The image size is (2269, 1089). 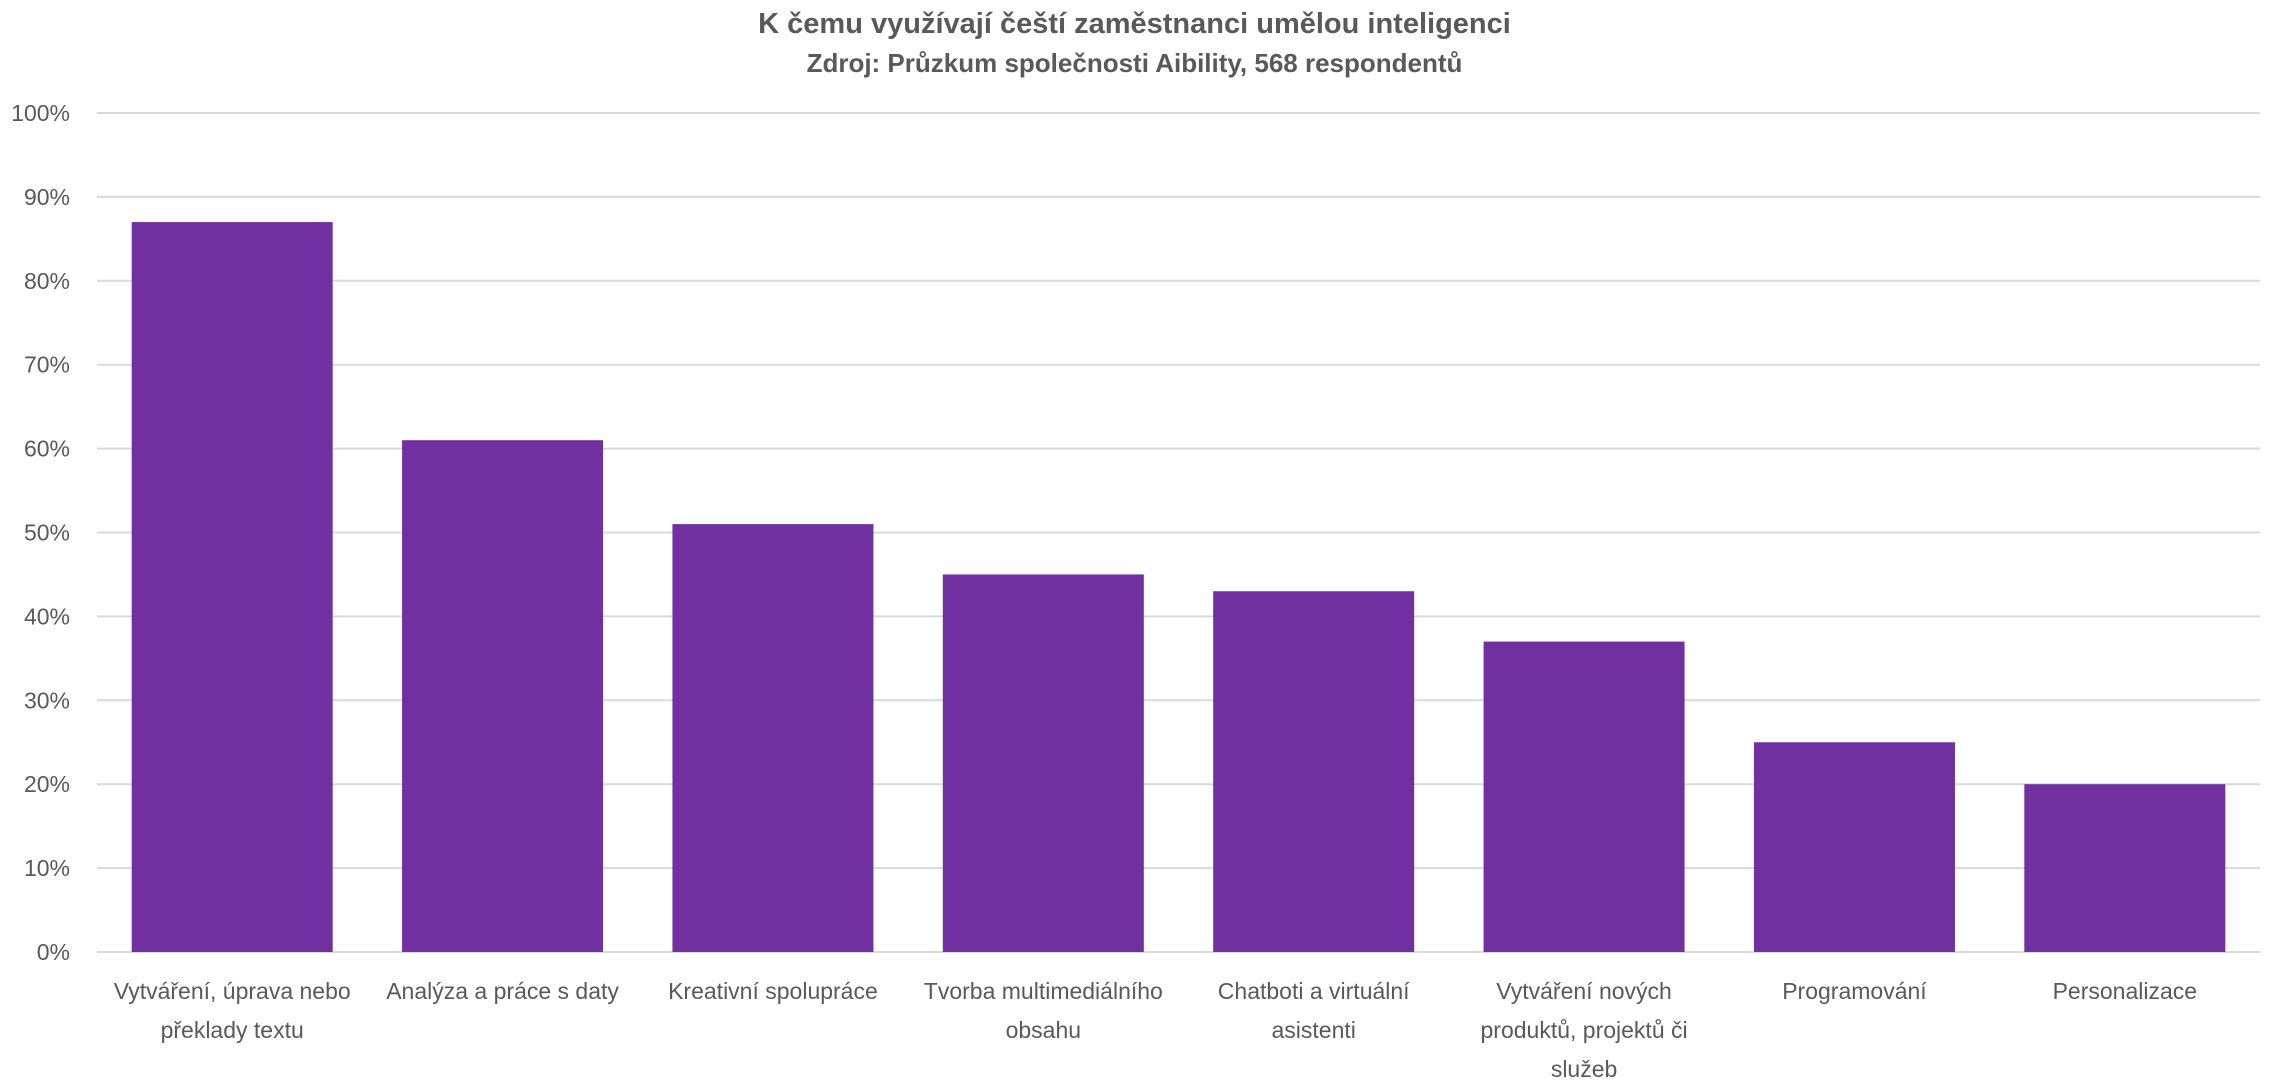 What do you see at coordinates (502, 991) in the screenshot?
I see `x-tick-label: Analýza a práce s daty` at bounding box center [502, 991].